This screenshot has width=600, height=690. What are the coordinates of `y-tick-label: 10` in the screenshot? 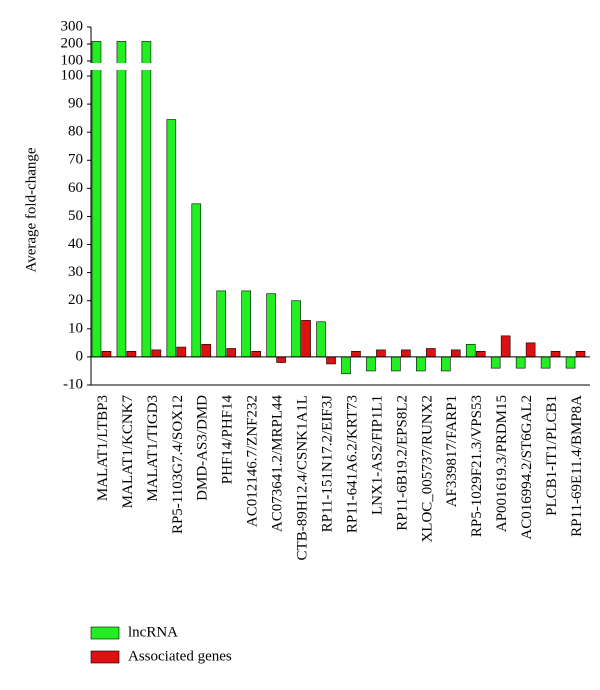 It's located at (75, 328).